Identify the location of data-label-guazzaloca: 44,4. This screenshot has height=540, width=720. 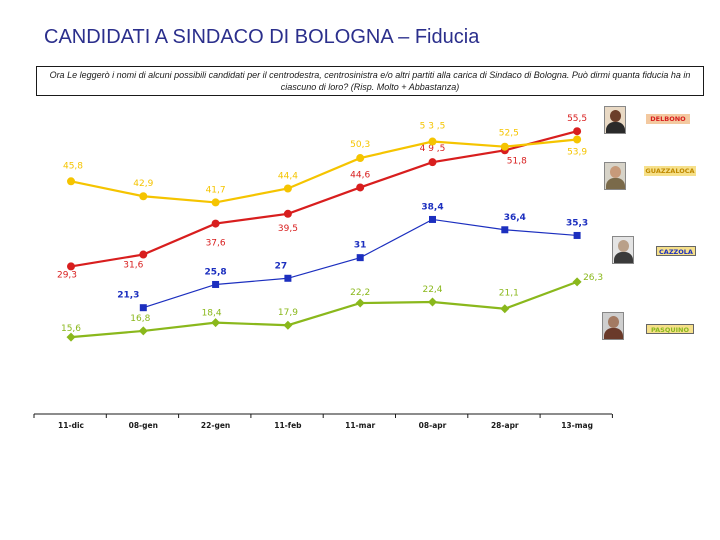
(288, 176).